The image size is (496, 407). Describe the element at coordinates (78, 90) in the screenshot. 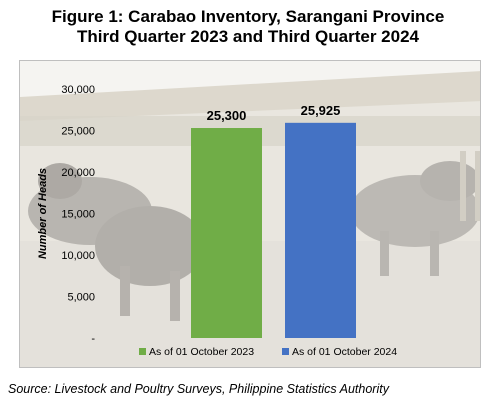

I see `y-tick-label: 30,000` at that location.